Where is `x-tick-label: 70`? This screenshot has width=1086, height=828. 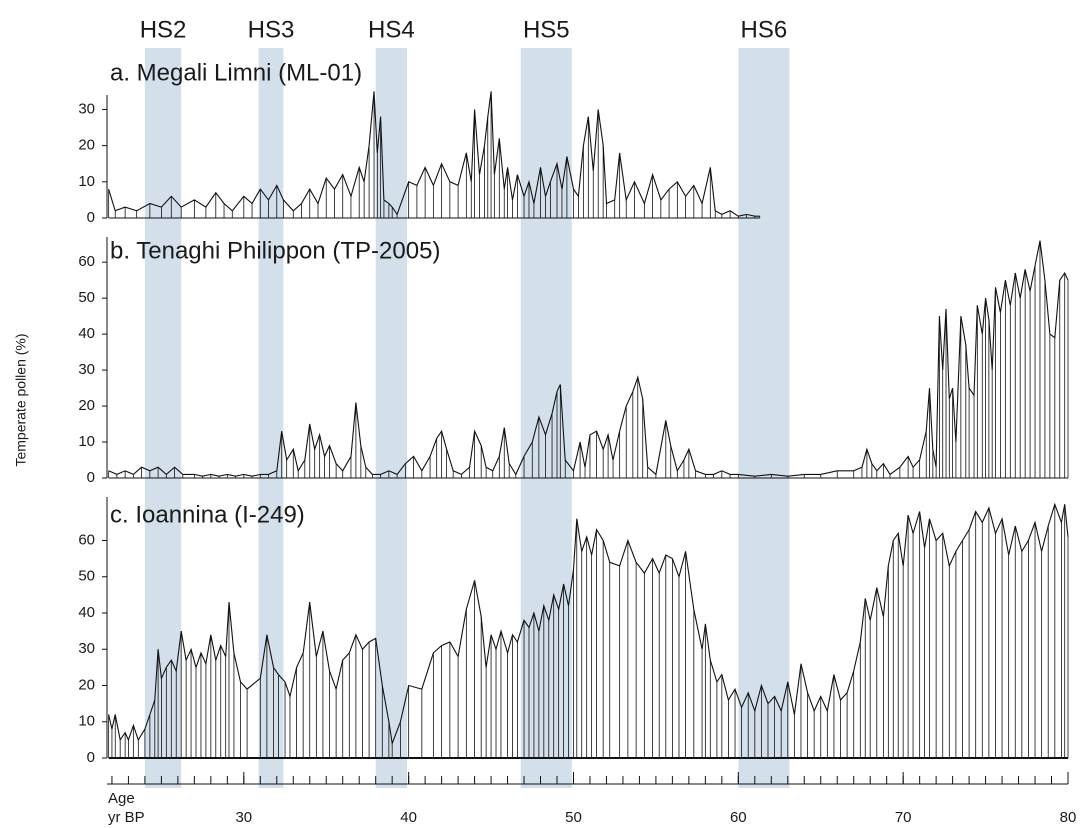
x-tick-label: 70 is located at coordinates (903, 817).